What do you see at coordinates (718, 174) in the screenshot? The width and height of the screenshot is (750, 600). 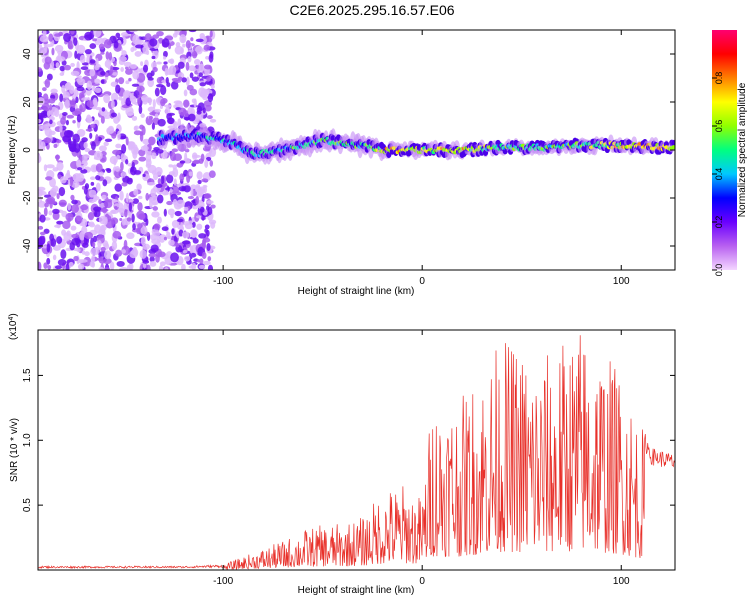 I see `colorbar-ticks: 0.0 0.2 0.4 0.6 0.8` at bounding box center [718, 174].